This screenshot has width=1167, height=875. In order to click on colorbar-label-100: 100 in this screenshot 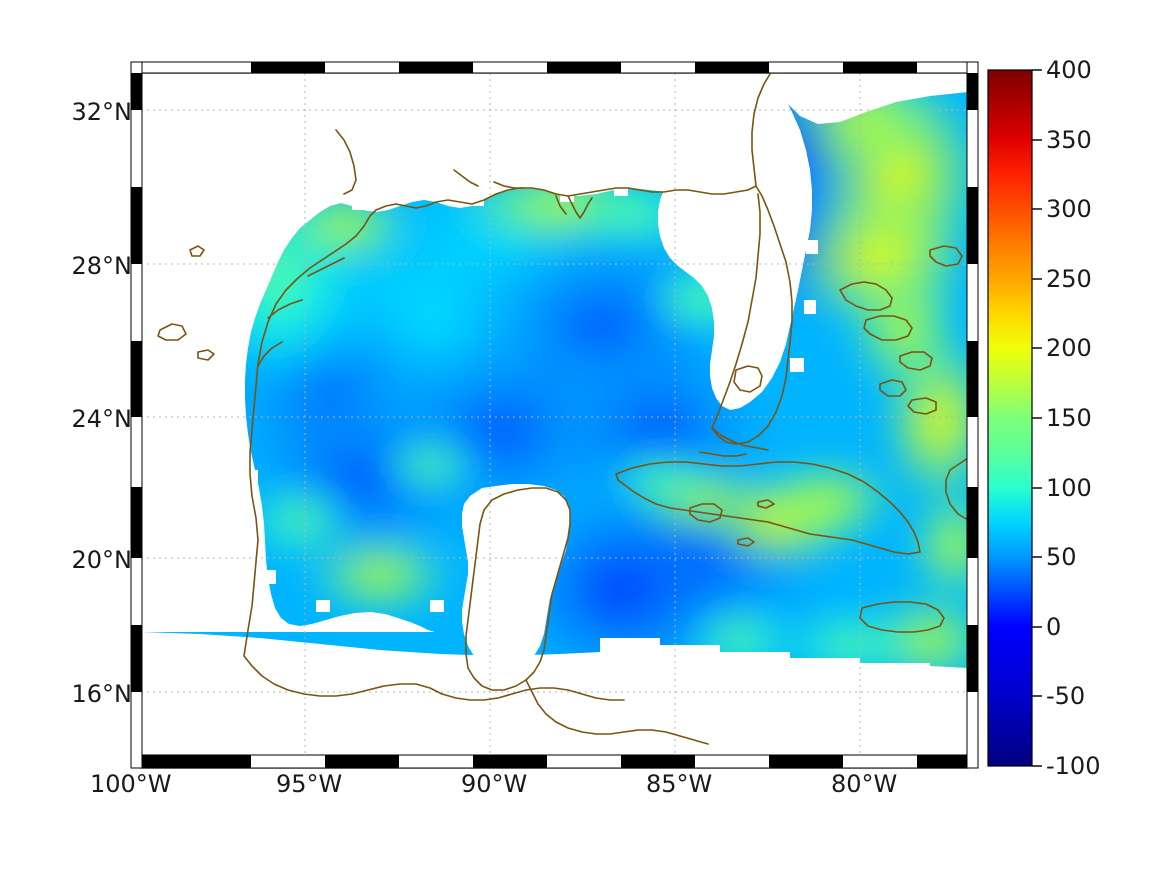, I will do `click(1069, 488)`.